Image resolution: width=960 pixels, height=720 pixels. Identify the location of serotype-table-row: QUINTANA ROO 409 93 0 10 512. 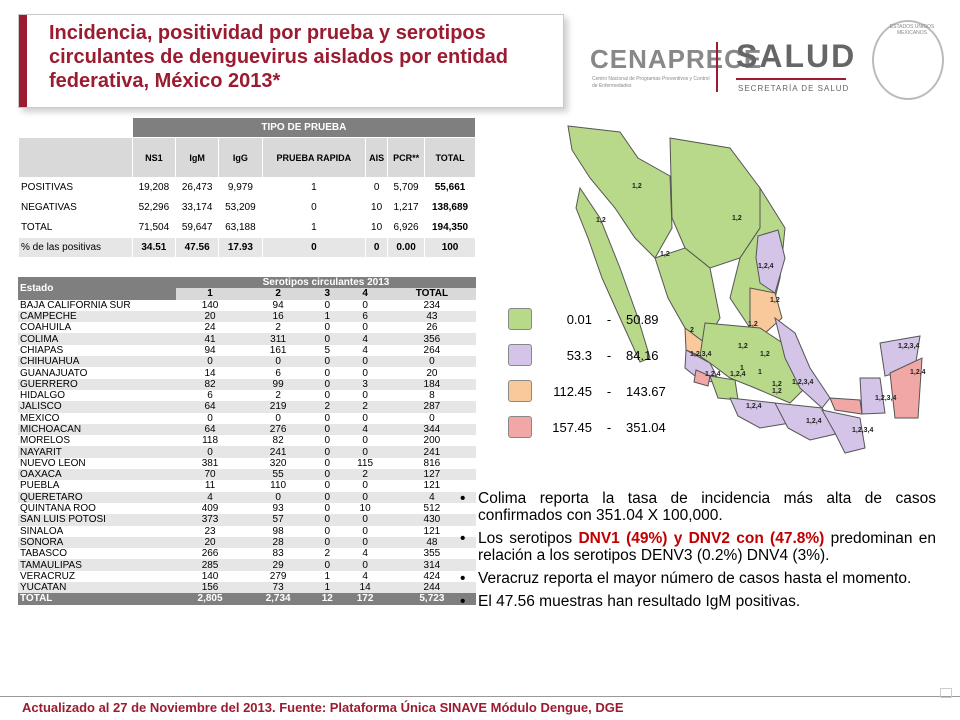
(247, 508).